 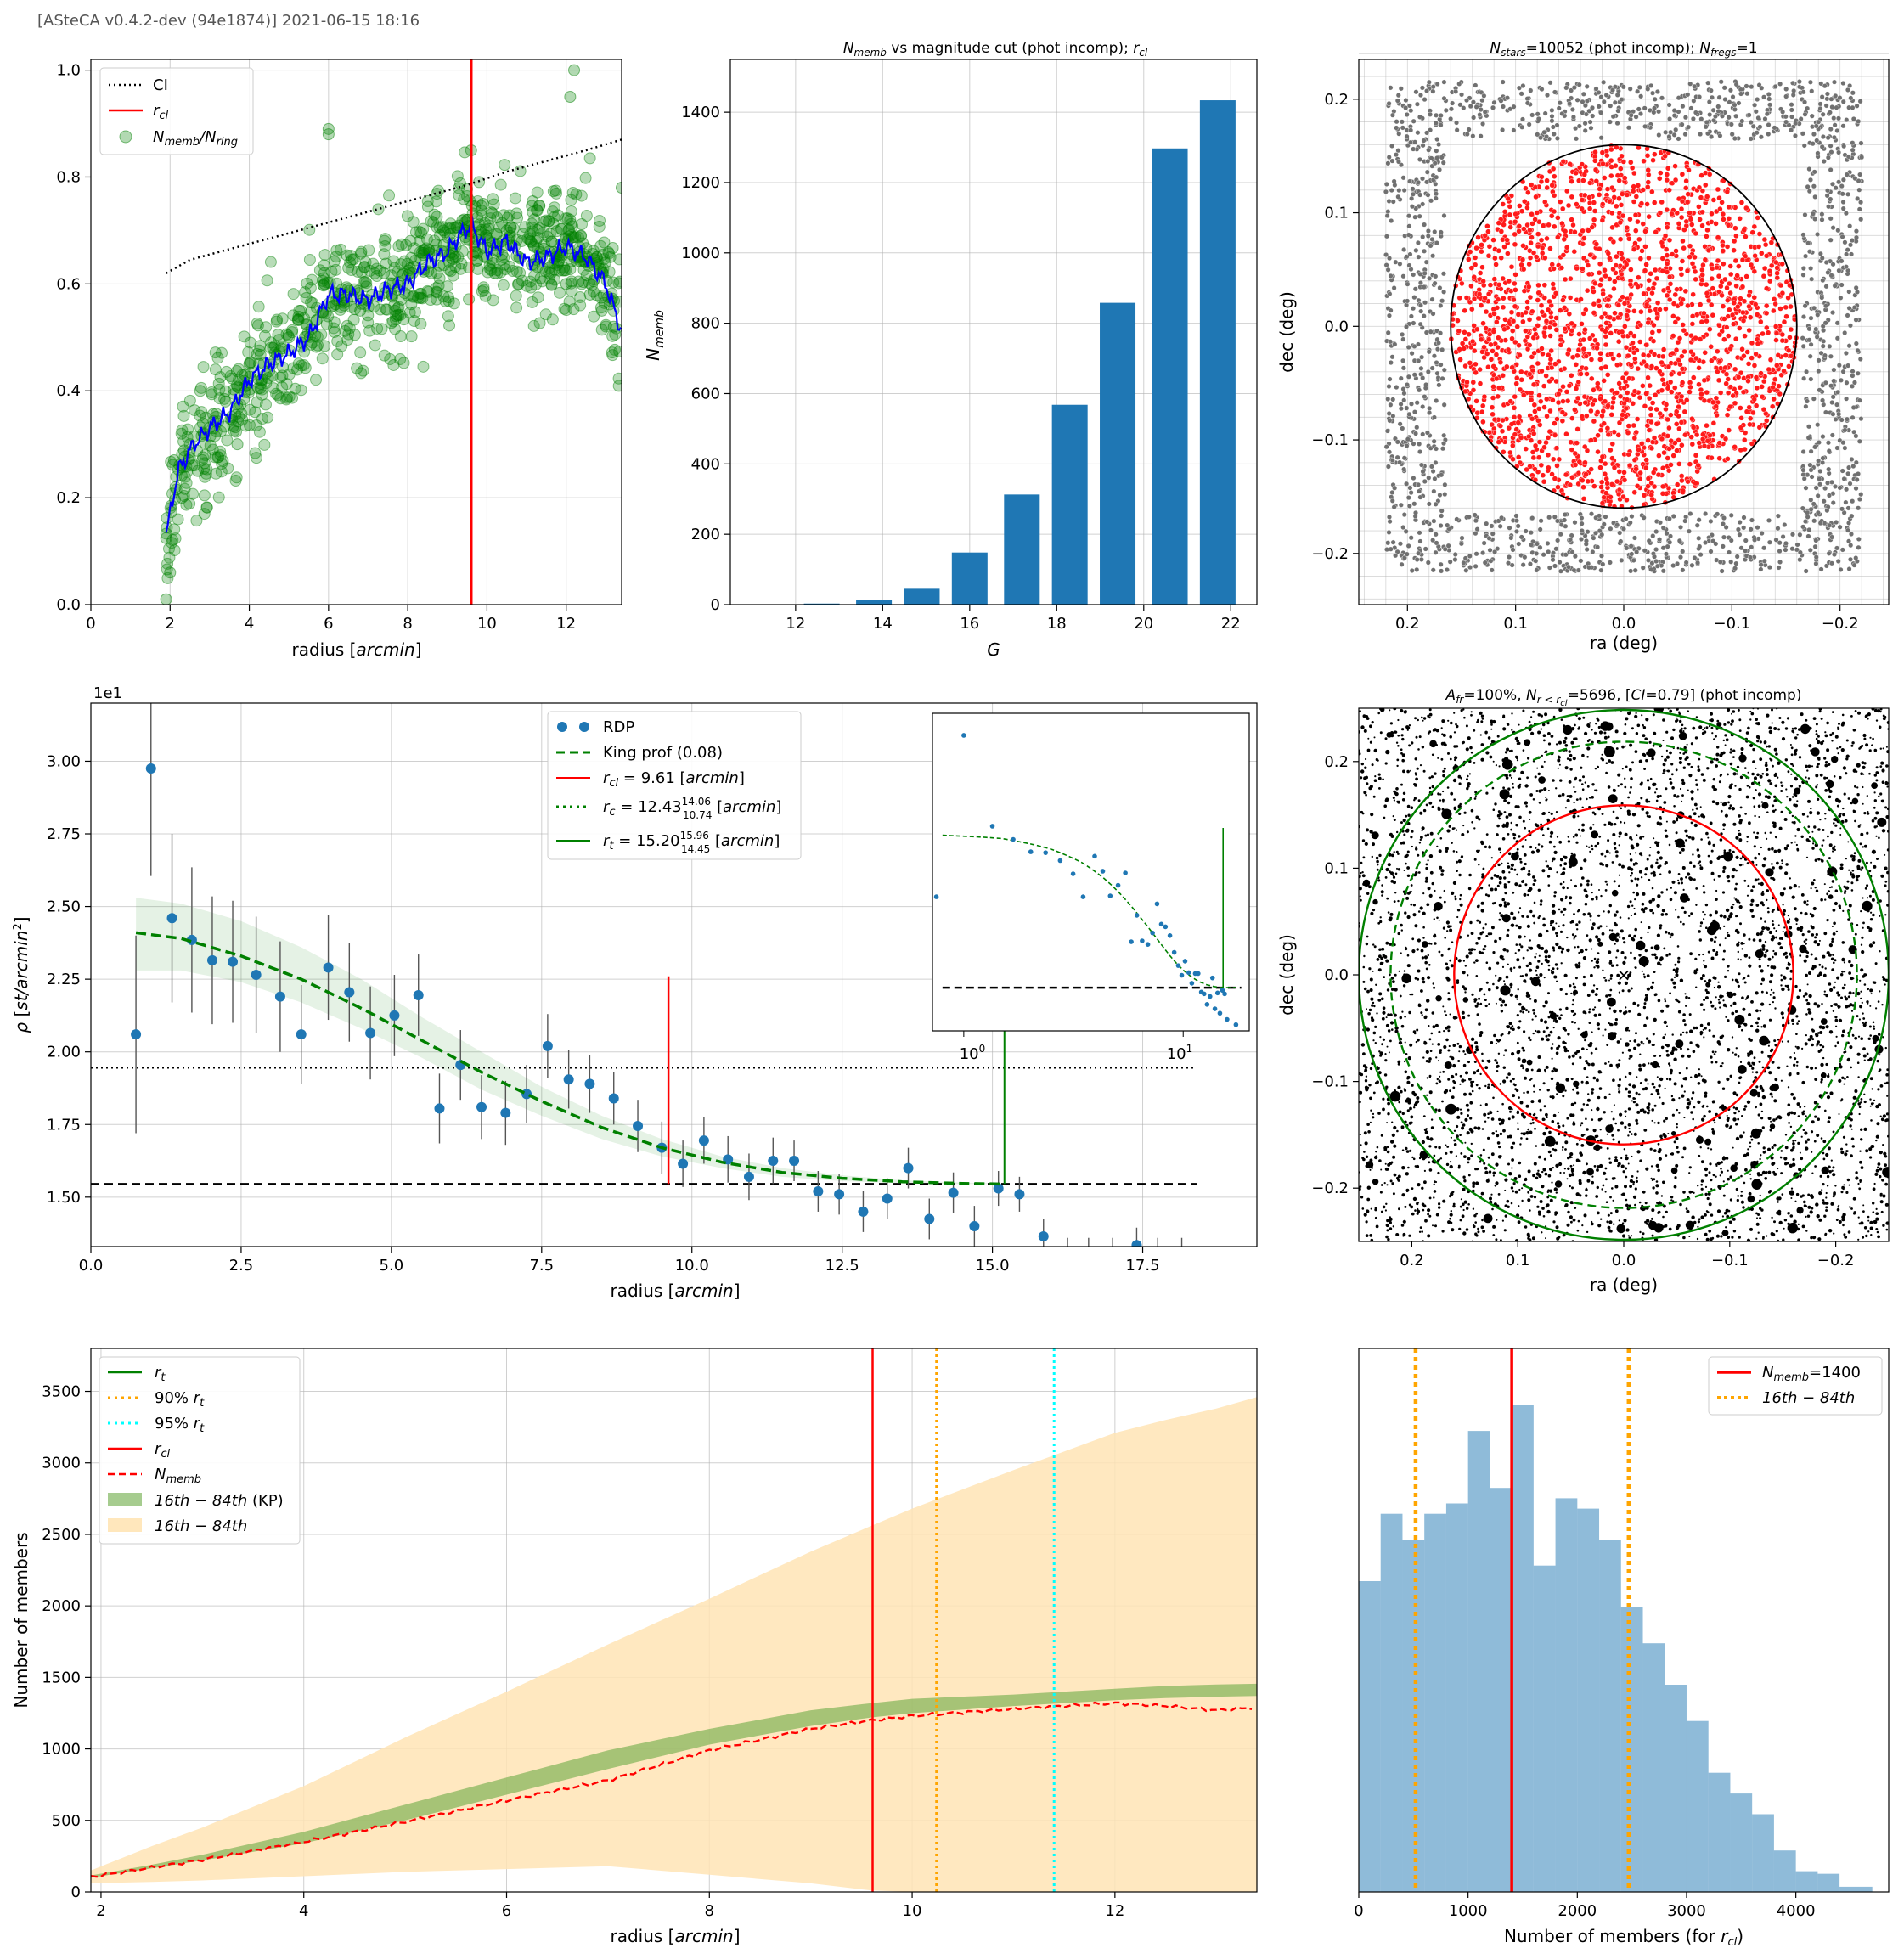 What do you see at coordinates (487, 624) in the screenshot?
I see `x-tick-label: 10` at bounding box center [487, 624].